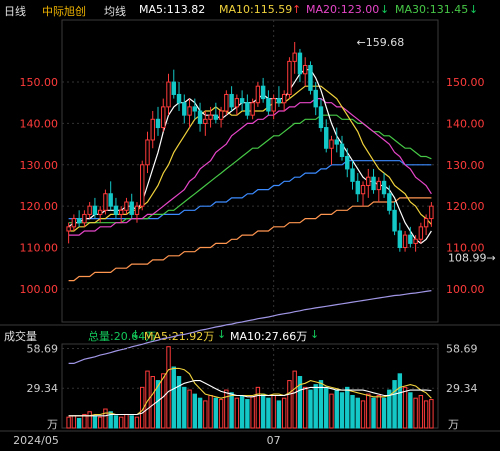 This screenshot has width=500, height=451. What do you see at coordinates (432, 9) in the screenshot?
I see `ma30-readout: MA30:131.45` at bounding box center [432, 9].